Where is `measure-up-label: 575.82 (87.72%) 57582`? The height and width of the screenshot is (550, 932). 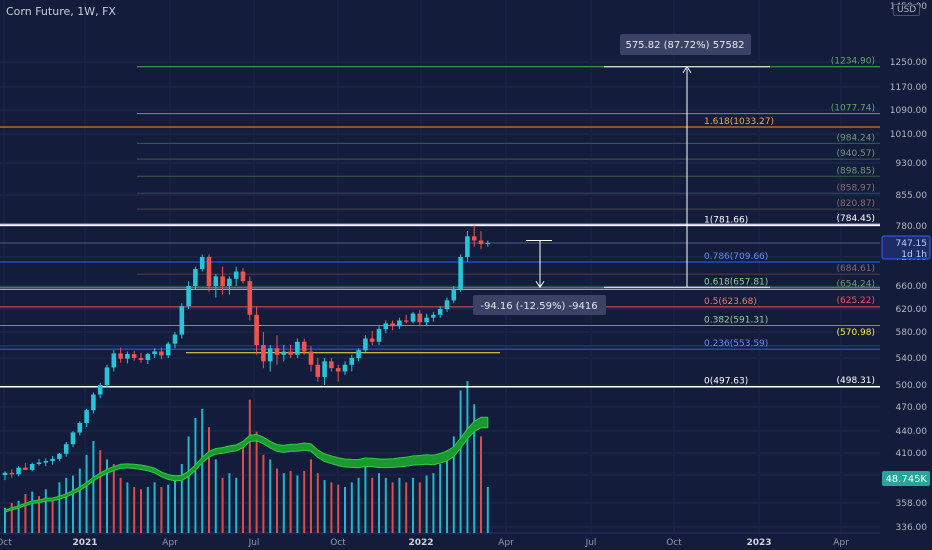
measure-up-label: 575.82 (87.72%) 57582 is located at coordinates (684, 45).